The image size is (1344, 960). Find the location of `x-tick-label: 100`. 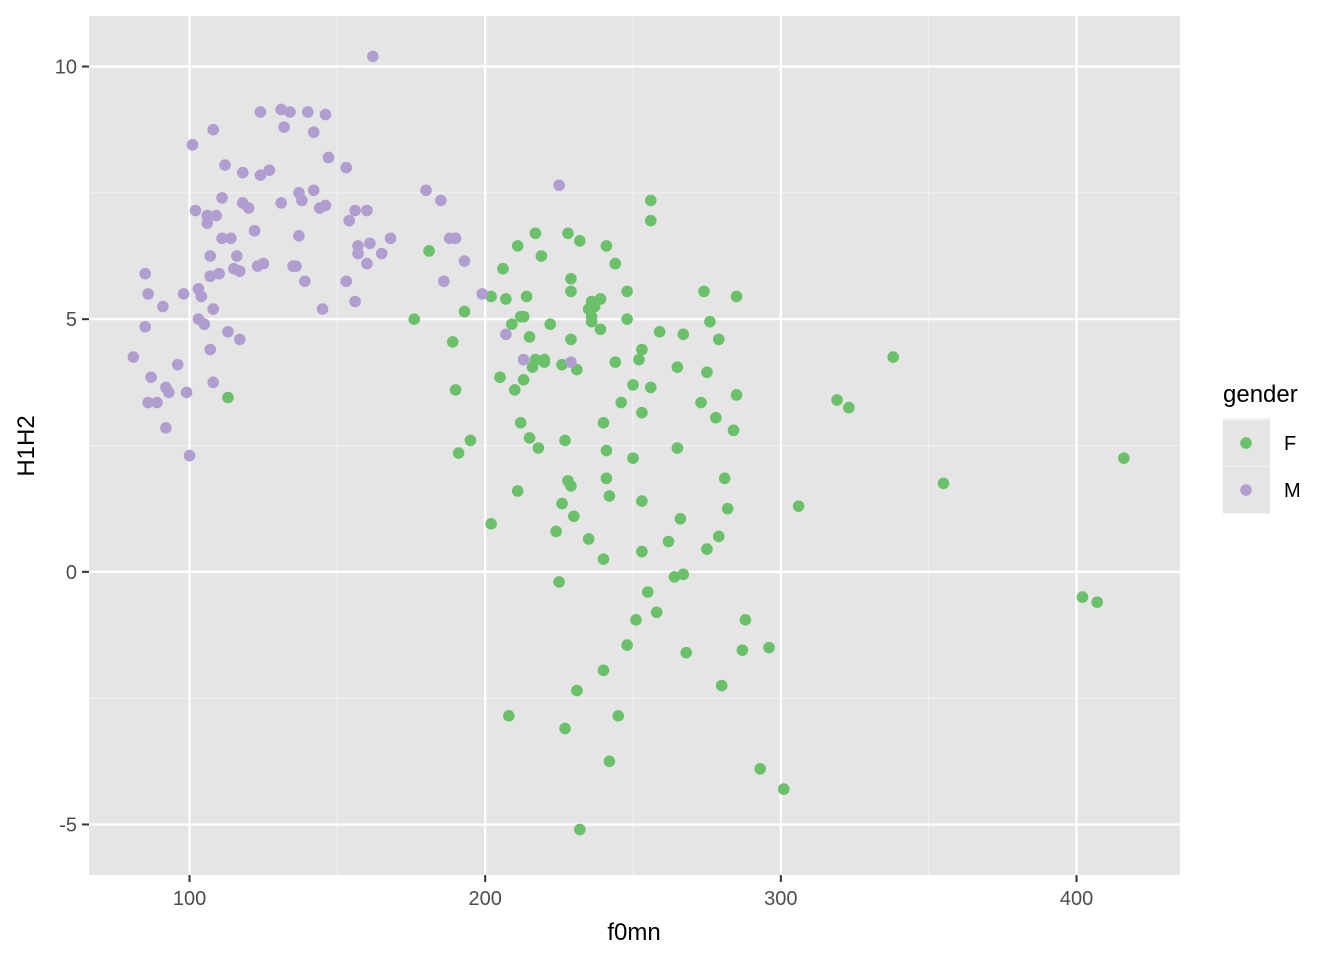

x-tick-label: 100 is located at coordinates (189, 899).